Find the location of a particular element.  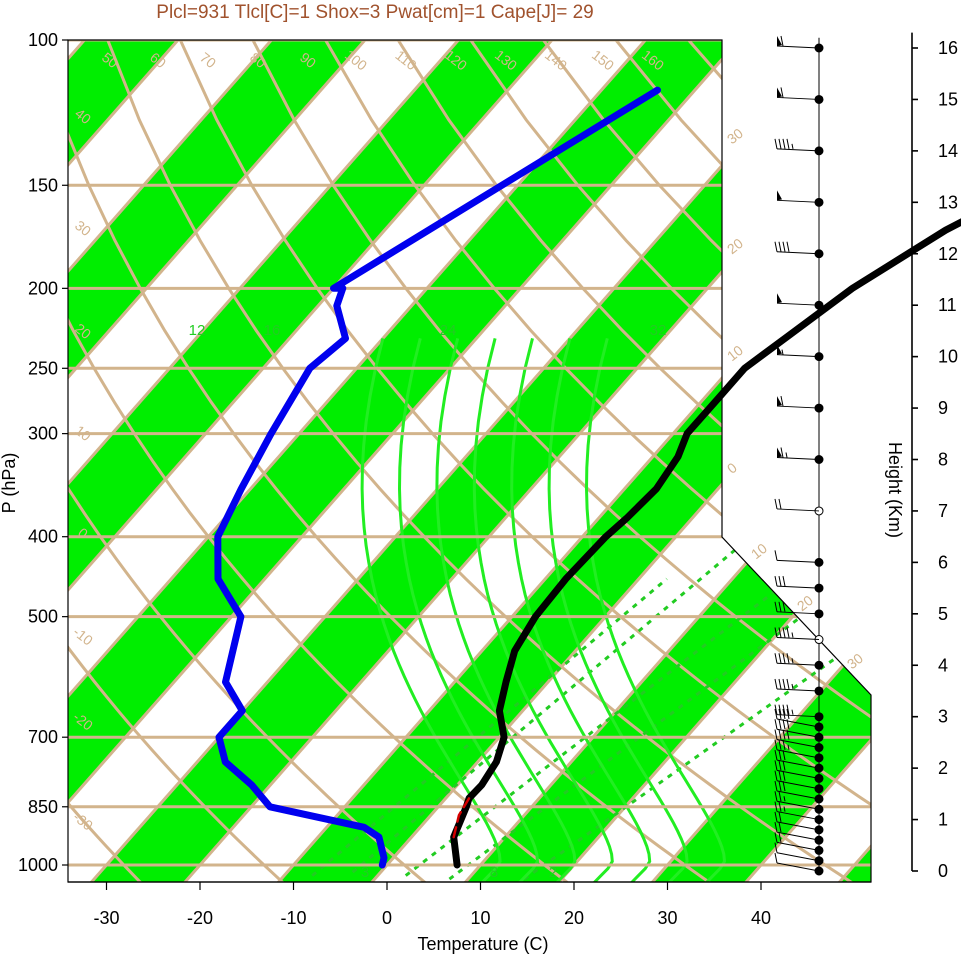

isotherm-label: -10 is located at coordinates (83, 636).